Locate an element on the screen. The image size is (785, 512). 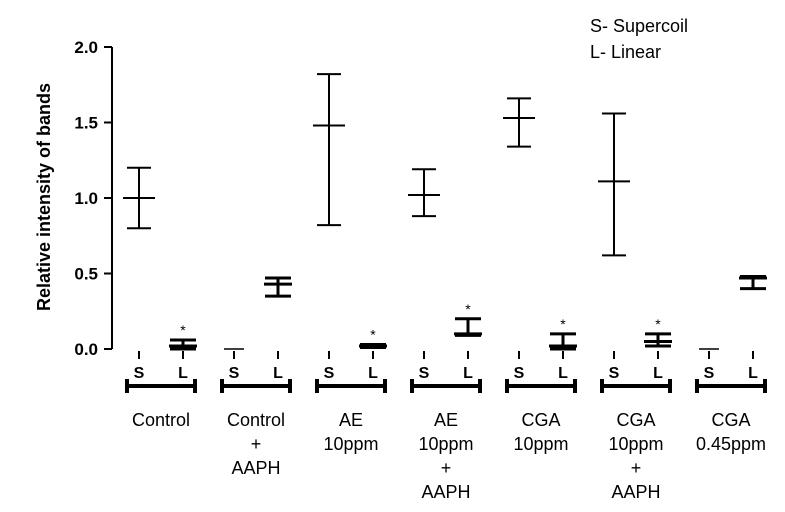
y-tick-label: 1.5 is located at coordinates (86, 123).